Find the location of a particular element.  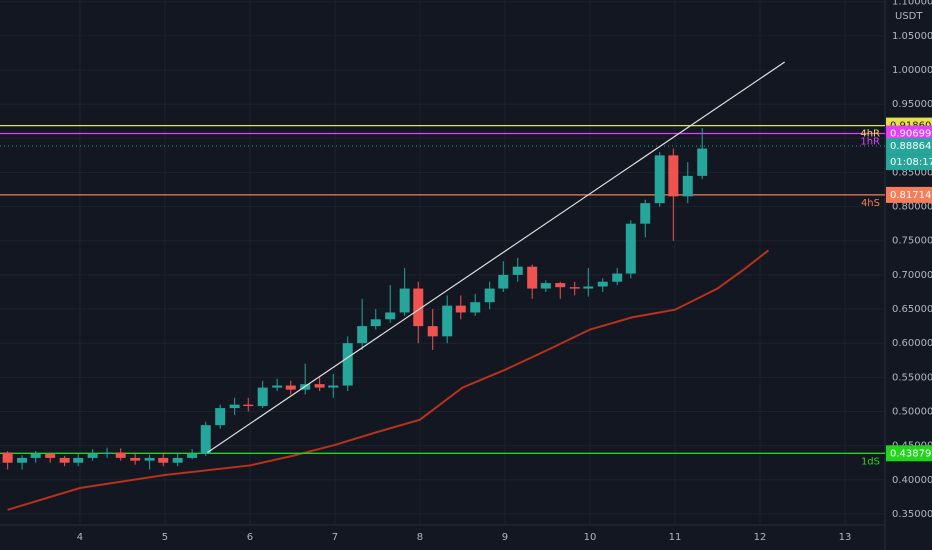

y-tick-label: 0.55000 is located at coordinates (912, 377).